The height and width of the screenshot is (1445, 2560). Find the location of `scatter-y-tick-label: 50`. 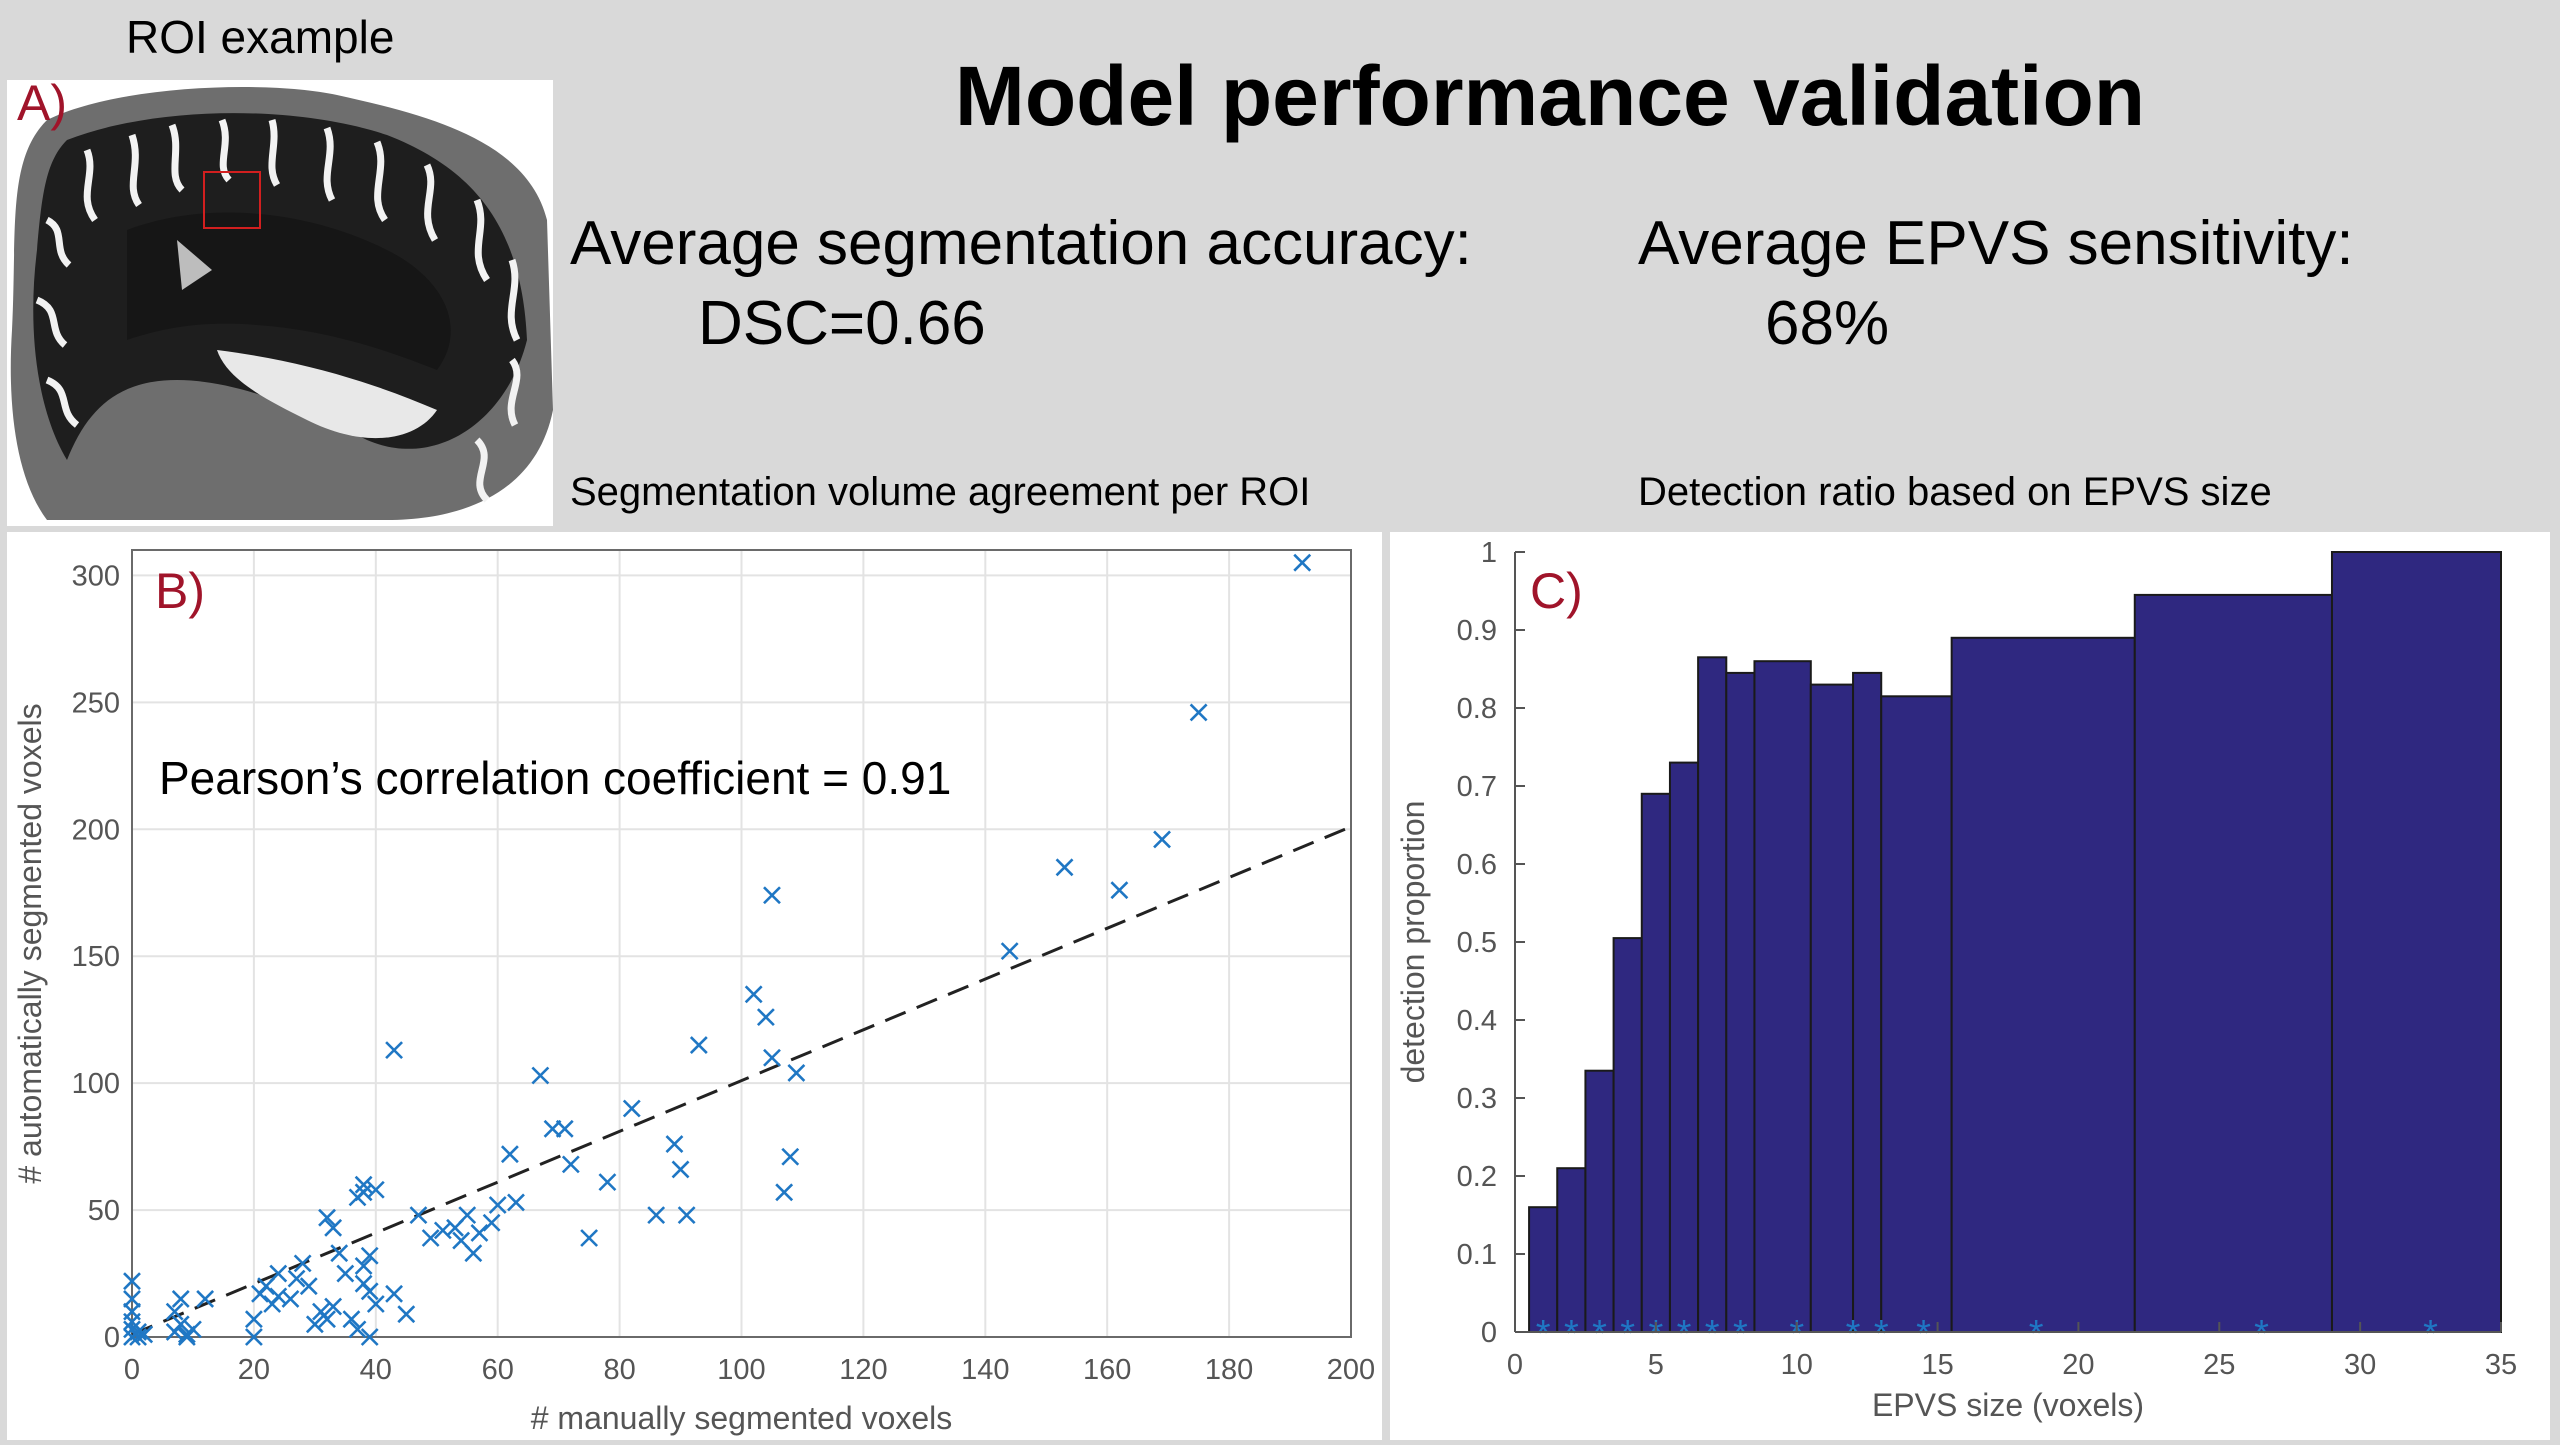

scatter-y-tick-label: 50 is located at coordinates (104, 1211).